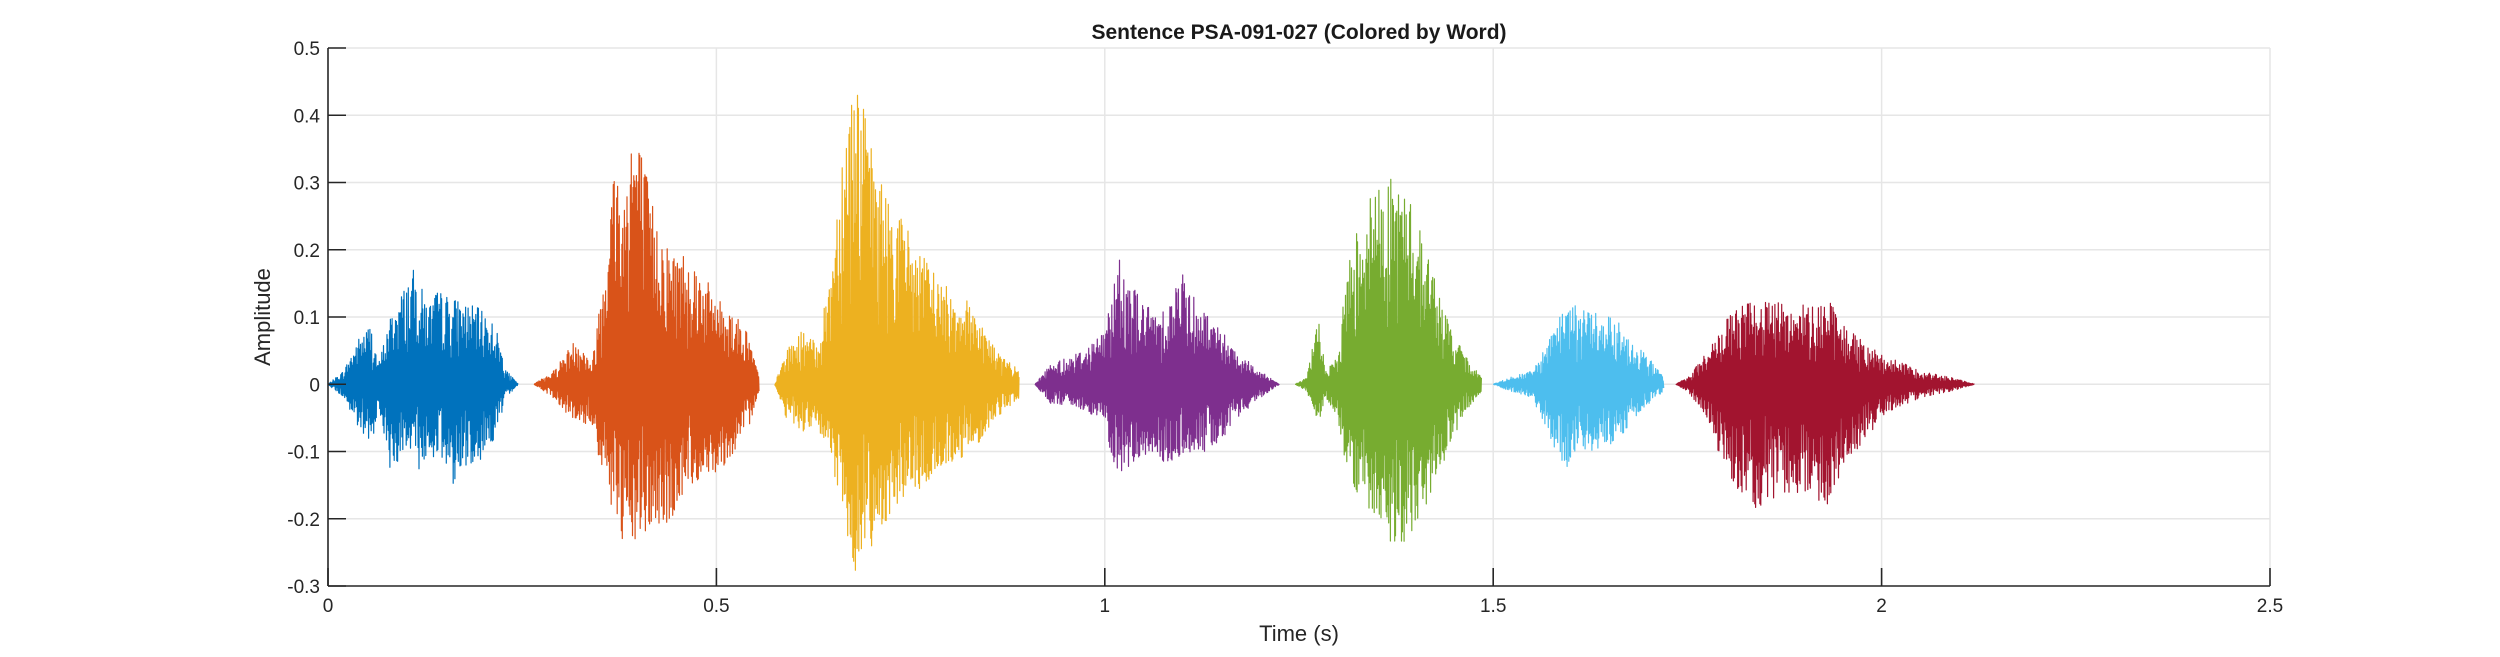 This screenshot has width=2500, height=657. What do you see at coordinates (1298, 32) in the screenshot?
I see `chart-title: Sentence PSA-091-027 (Colored by Word)` at bounding box center [1298, 32].